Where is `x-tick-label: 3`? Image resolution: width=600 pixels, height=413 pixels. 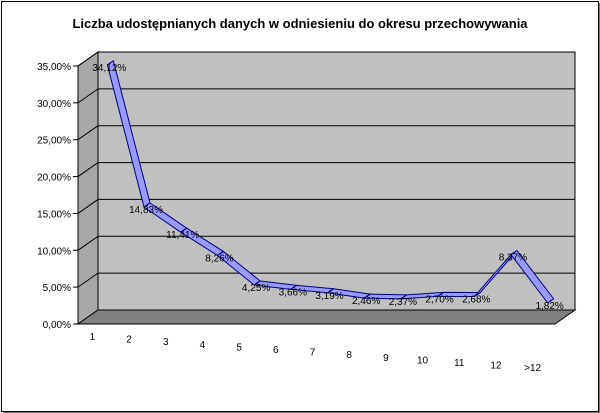
x-tick-label: 3 is located at coordinates (166, 342).